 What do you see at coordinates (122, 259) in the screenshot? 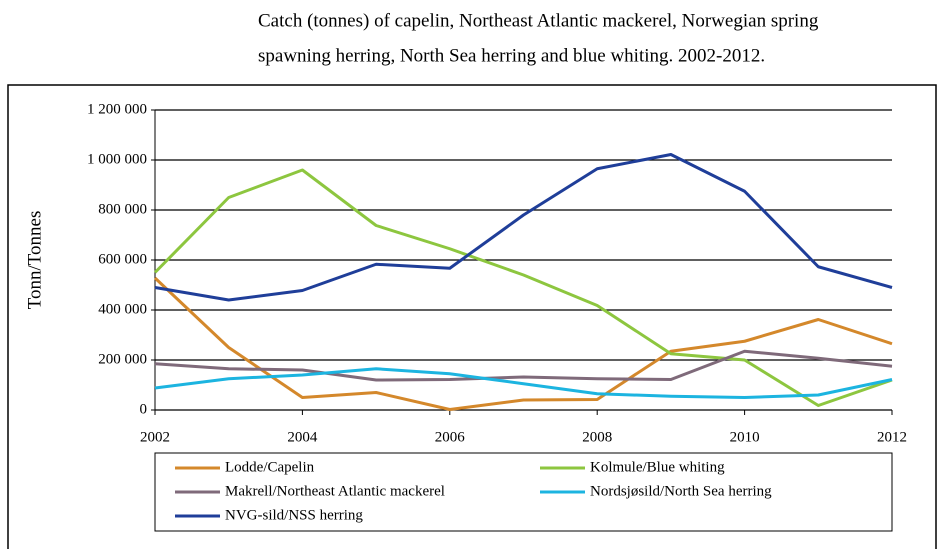
I see `y-tick-label: 600 000` at bounding box center [122, 259].